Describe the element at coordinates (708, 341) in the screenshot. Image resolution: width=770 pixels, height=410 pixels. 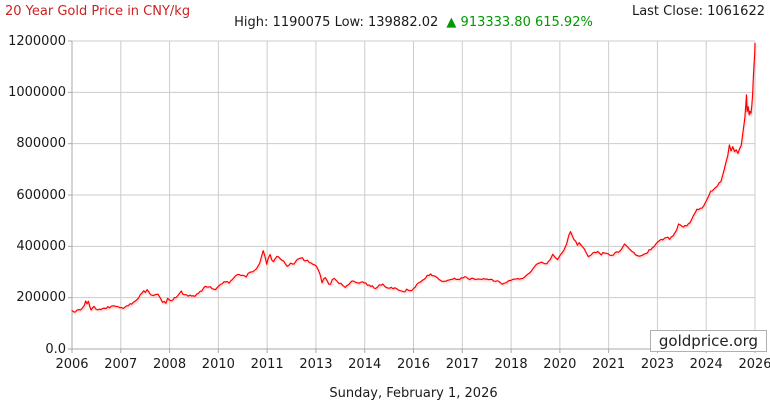
I see `goldprice-watermark-link: goldprice.org` at that location.